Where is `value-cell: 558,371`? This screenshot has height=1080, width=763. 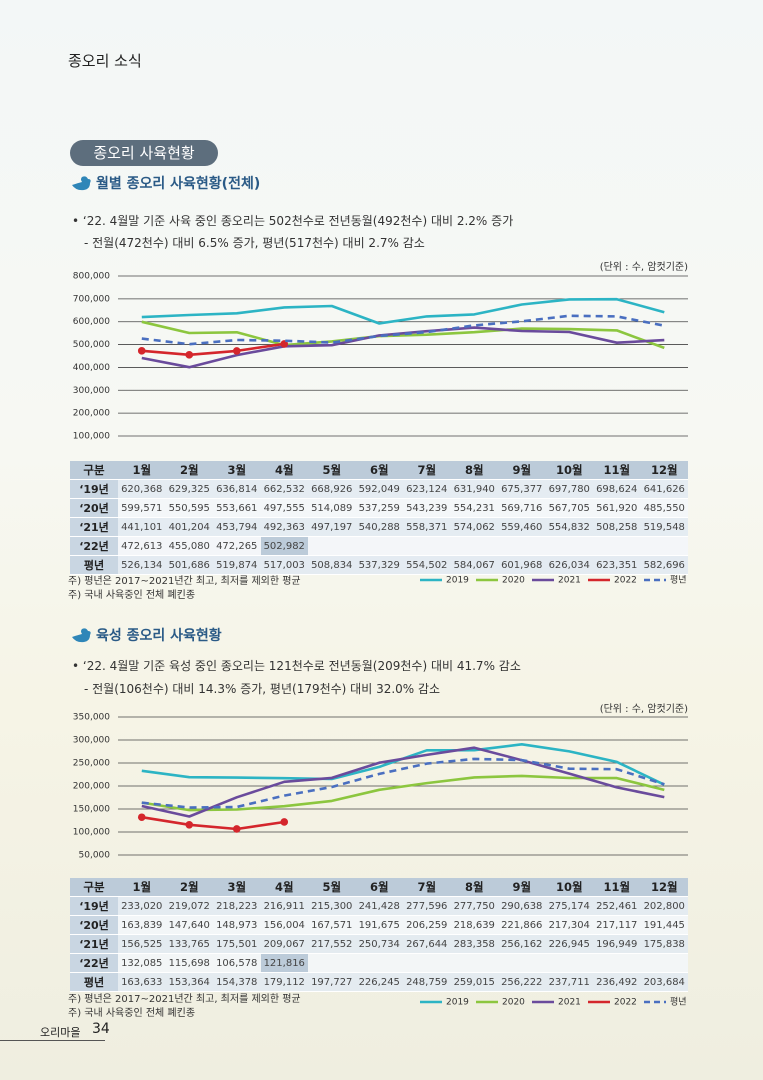 value-cell: 558,371 is located at coordinates (427, 527).